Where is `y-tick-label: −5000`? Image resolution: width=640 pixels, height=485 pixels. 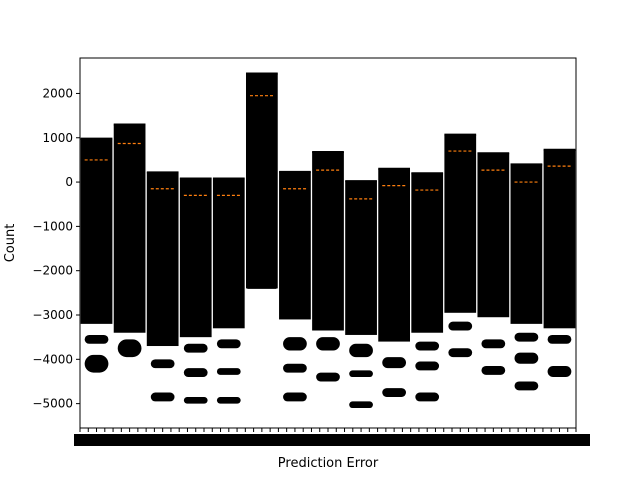
y-tick-label: −5000 is located at coordinates (52, 404).